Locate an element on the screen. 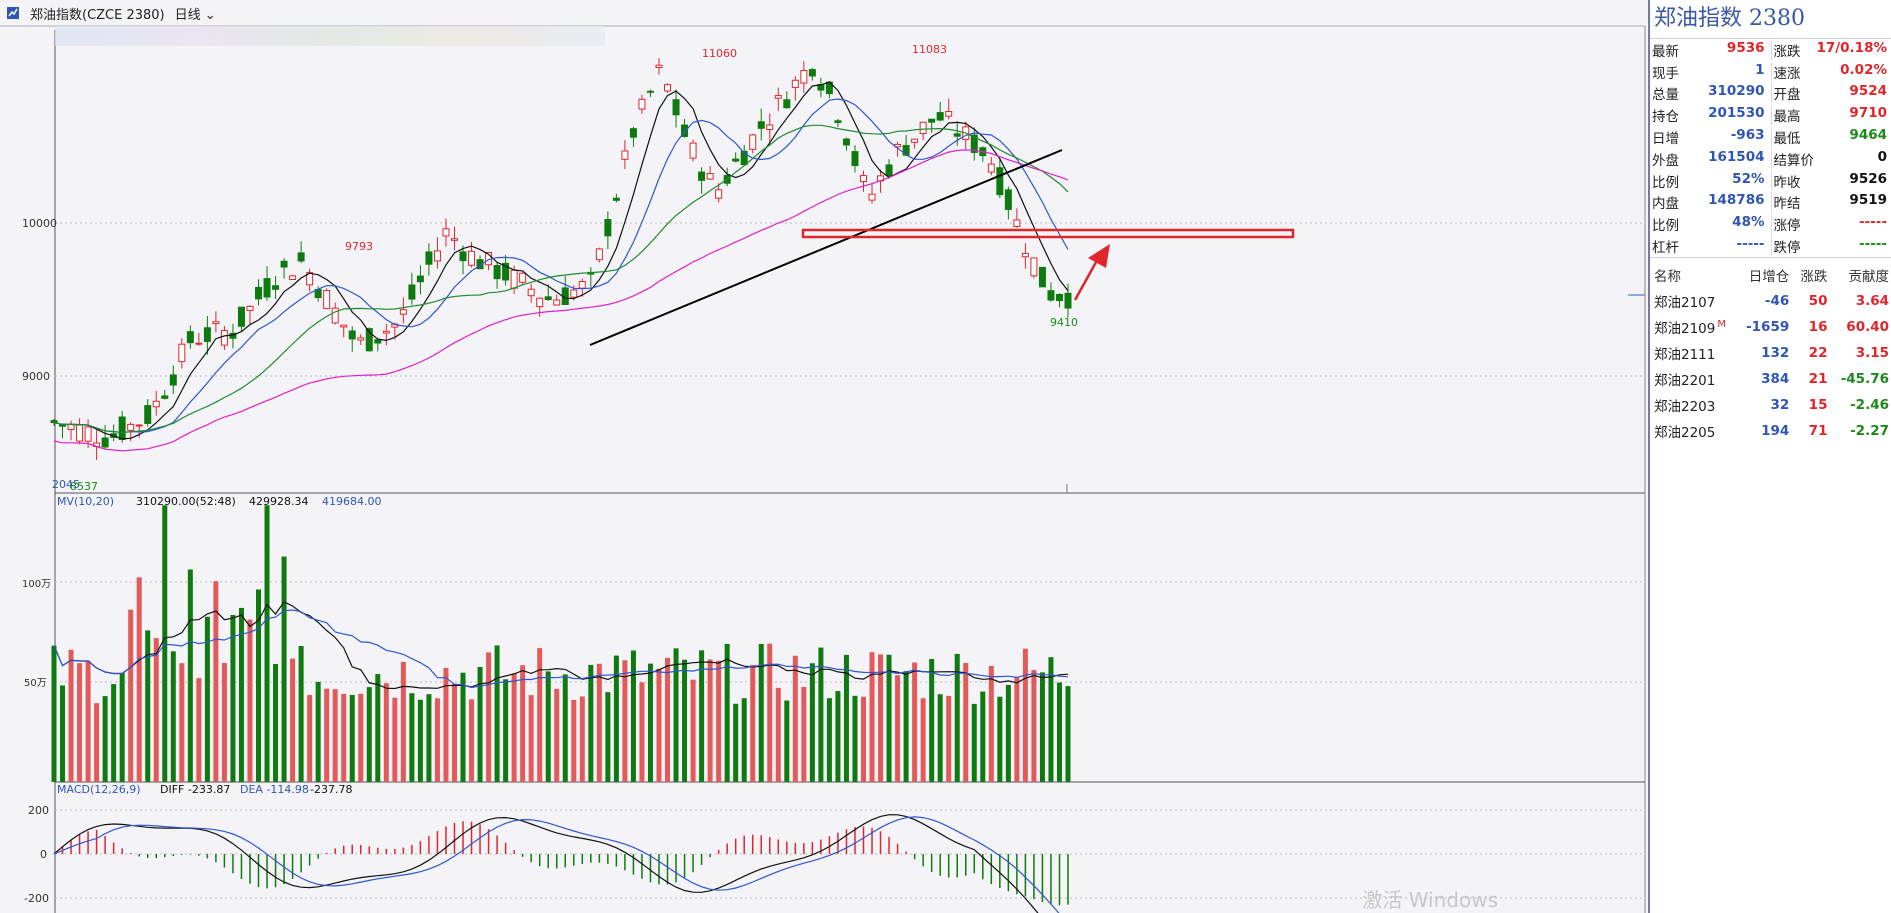 Image resolution: width=1891 pixels, height=913 pixels. contract-name: 郑油2107 is located at coordinates (1693, 301).